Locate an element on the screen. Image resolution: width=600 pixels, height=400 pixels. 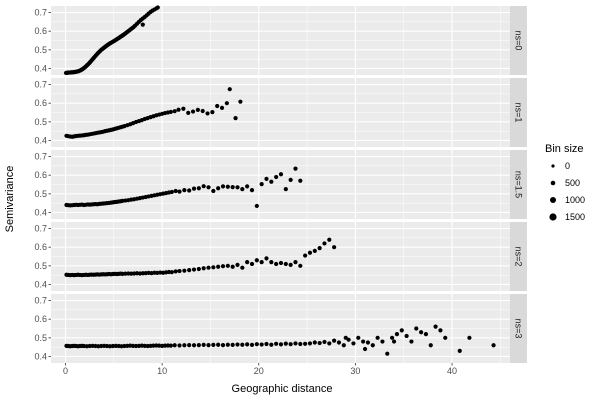
legend-label: 1500 is located at coordinates (575, 217).